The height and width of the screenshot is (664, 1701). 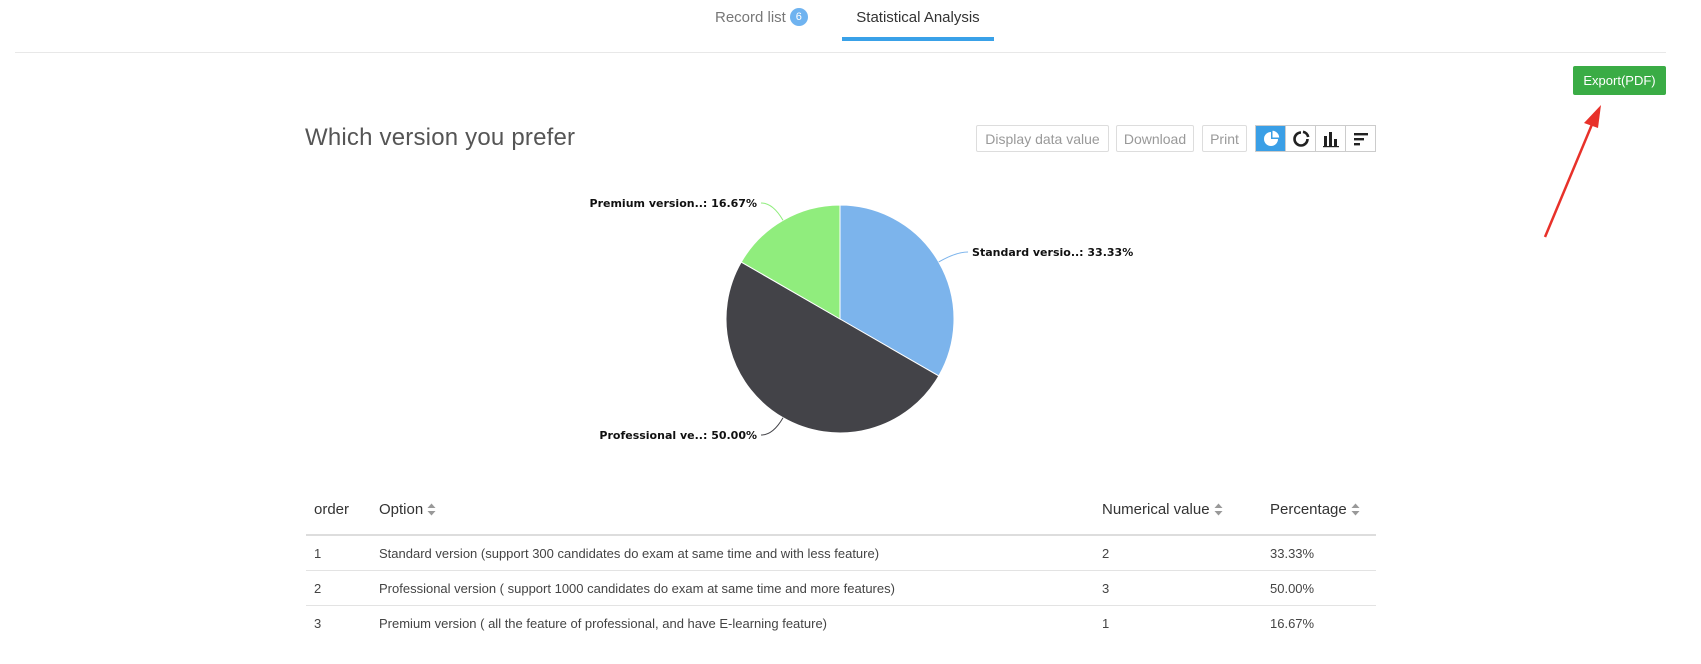 What do you see at coordinates (338, 588) in the screenshot?
I see `row-order: 2` at bounding box center [338, 588].